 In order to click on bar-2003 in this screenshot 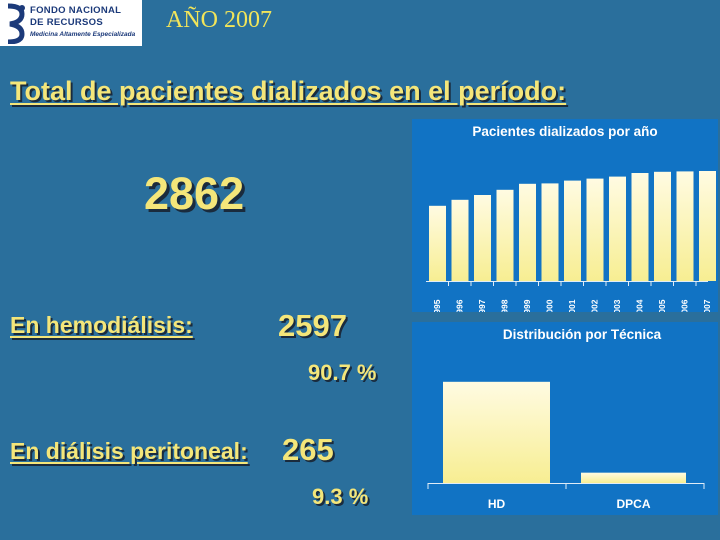, I will do `click(617, 228)`.